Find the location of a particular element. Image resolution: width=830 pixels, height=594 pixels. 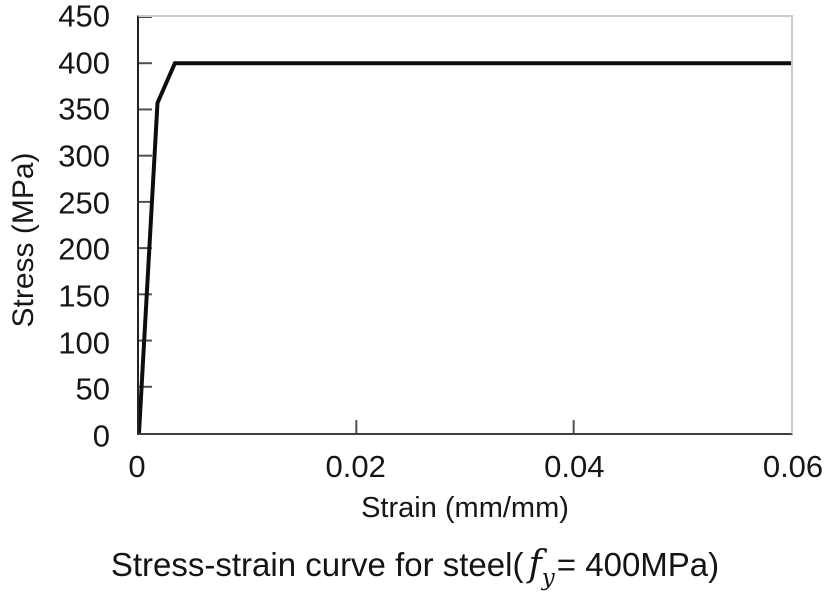

y-tick-label: 150 is located at coordinates (84, 296).